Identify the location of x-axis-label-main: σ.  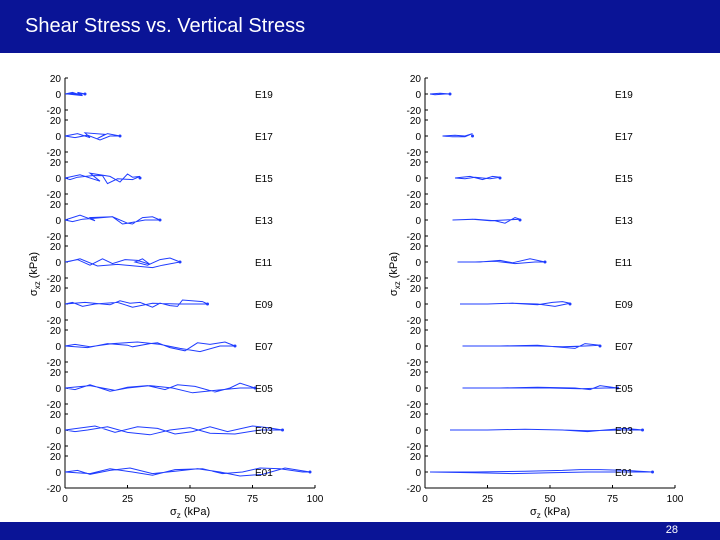
(173, 512).